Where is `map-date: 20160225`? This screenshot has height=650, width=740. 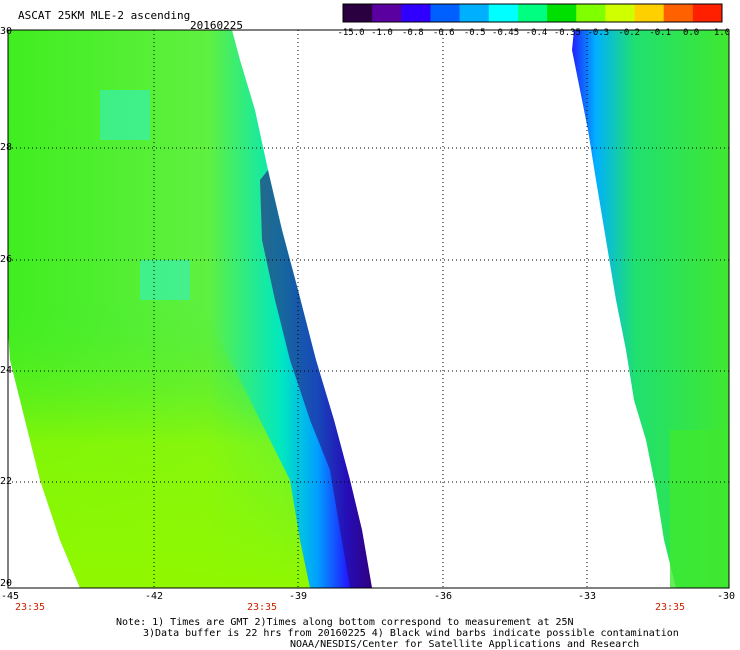 map-date: 20160225 is located at coordinates (216, 25).